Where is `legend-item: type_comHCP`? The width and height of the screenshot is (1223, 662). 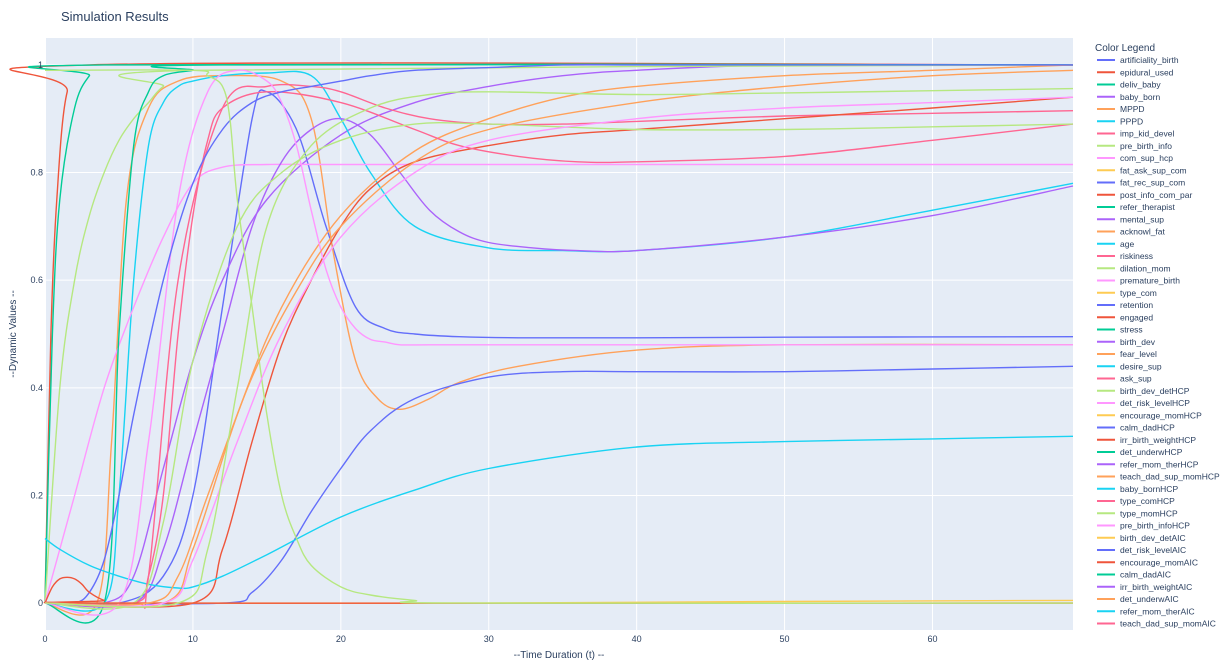
legend-item: type_comHCP is located at coordinates (1136, 501).